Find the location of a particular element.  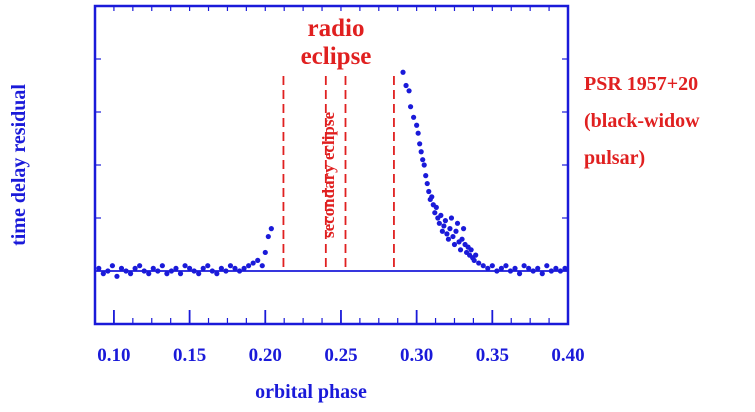

eclipse-lines is located at coordinates (338, 173).